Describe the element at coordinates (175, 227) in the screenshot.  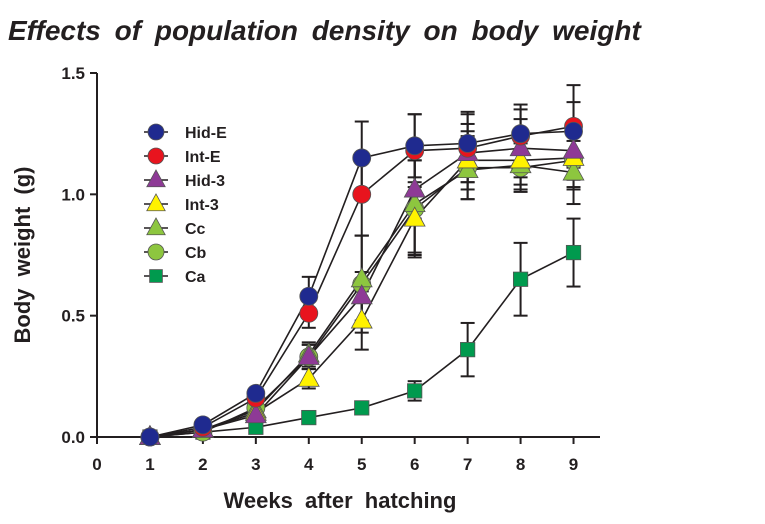
I see `legend-item-cc: Cc` at that location.